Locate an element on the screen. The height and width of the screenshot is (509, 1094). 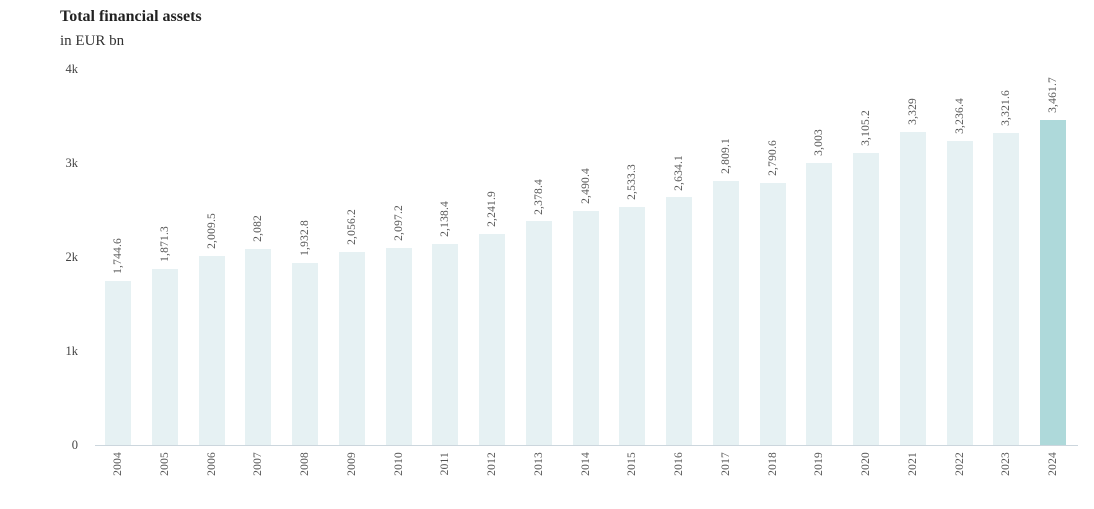
chart-subtitle: in EUR bn is located at coordinates (92, 41).